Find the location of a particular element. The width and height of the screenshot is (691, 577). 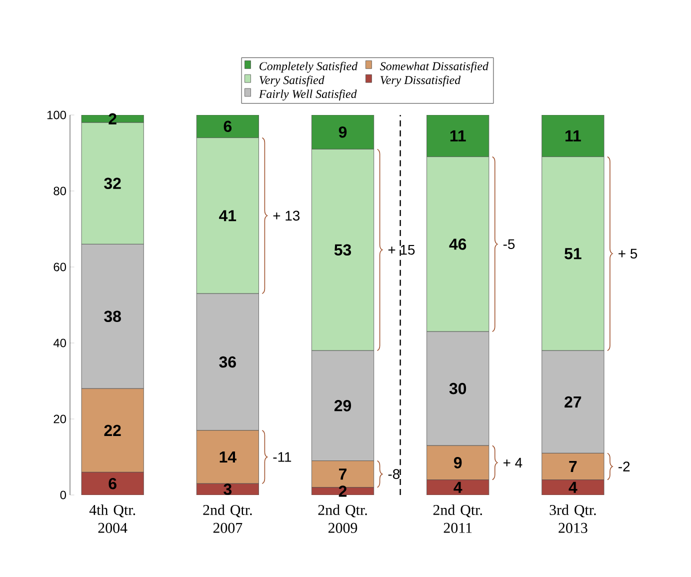

data-label: 51 is located at coordinates (573, 254).